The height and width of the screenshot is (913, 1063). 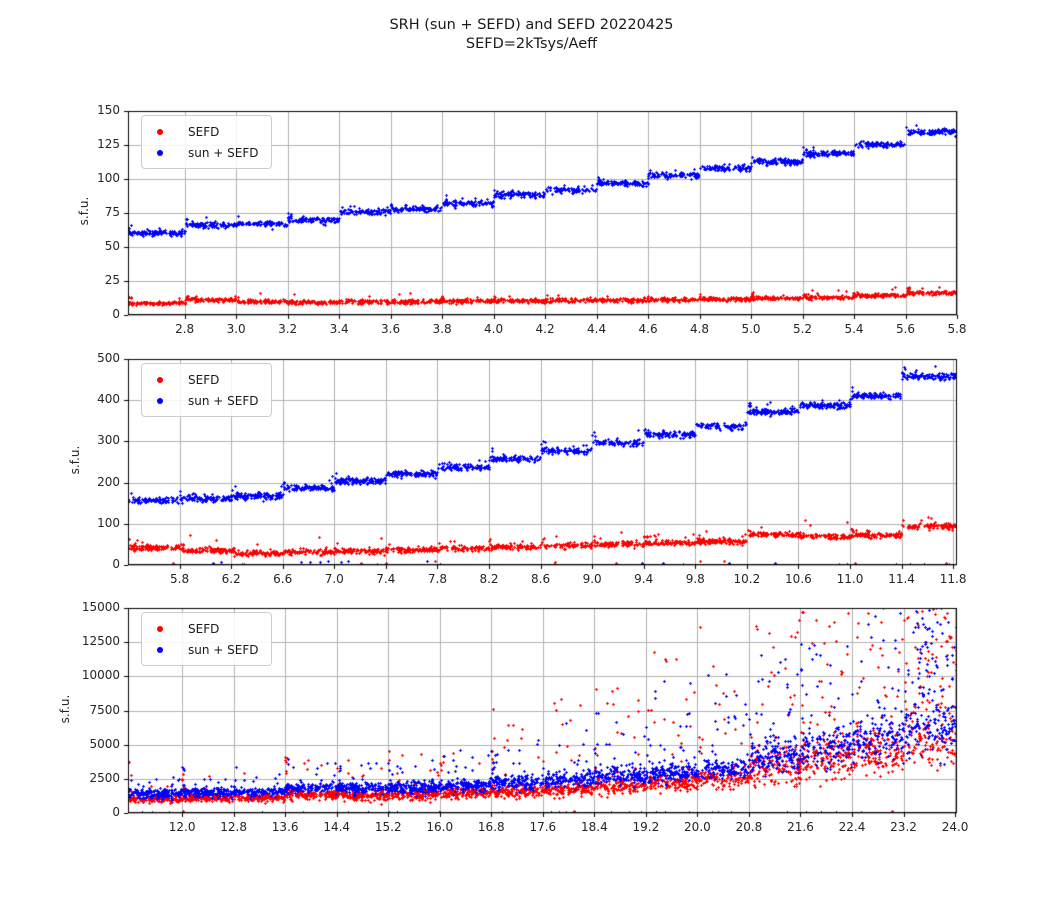 What do you see at coordinates (440, 827) in the screenshot?
I see `x-tick-label: 16.0` at bounding box center [440, 827].